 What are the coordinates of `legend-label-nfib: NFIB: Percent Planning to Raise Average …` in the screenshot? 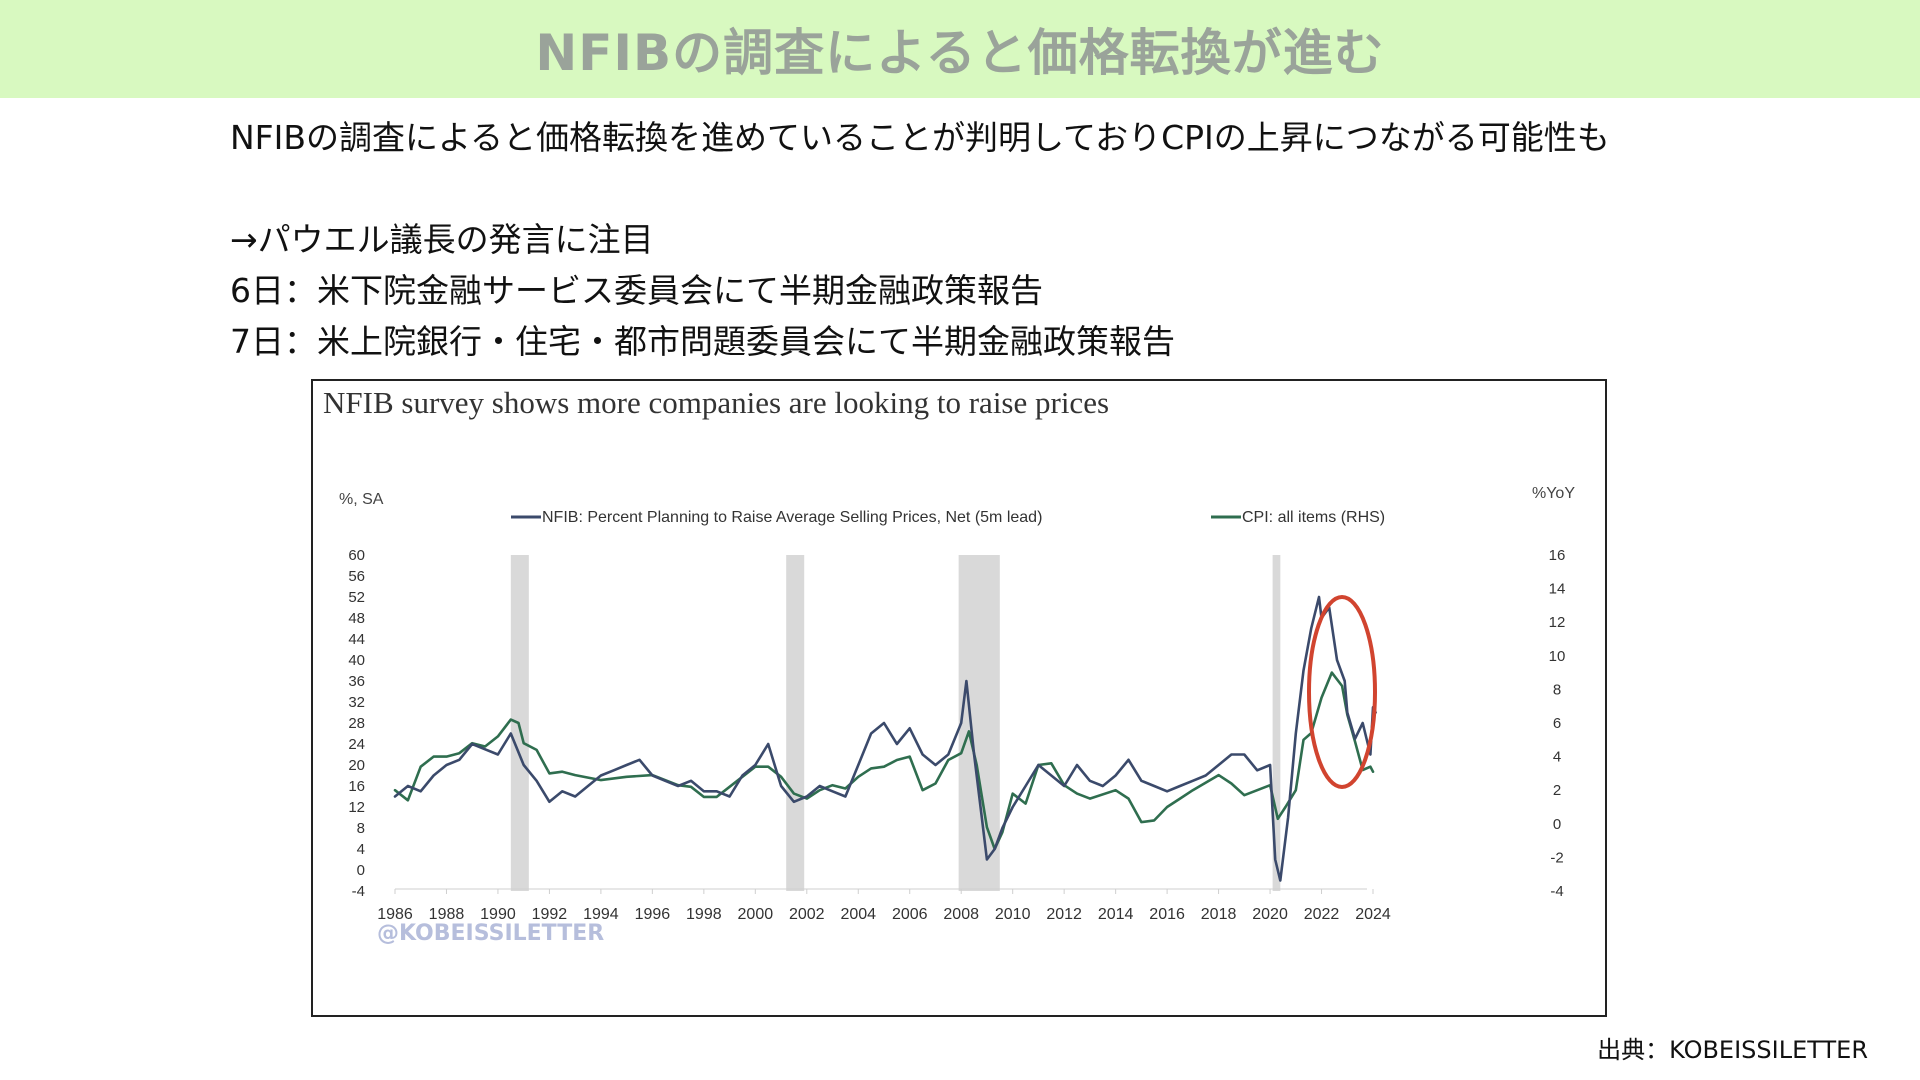 It's located at (792, 517).